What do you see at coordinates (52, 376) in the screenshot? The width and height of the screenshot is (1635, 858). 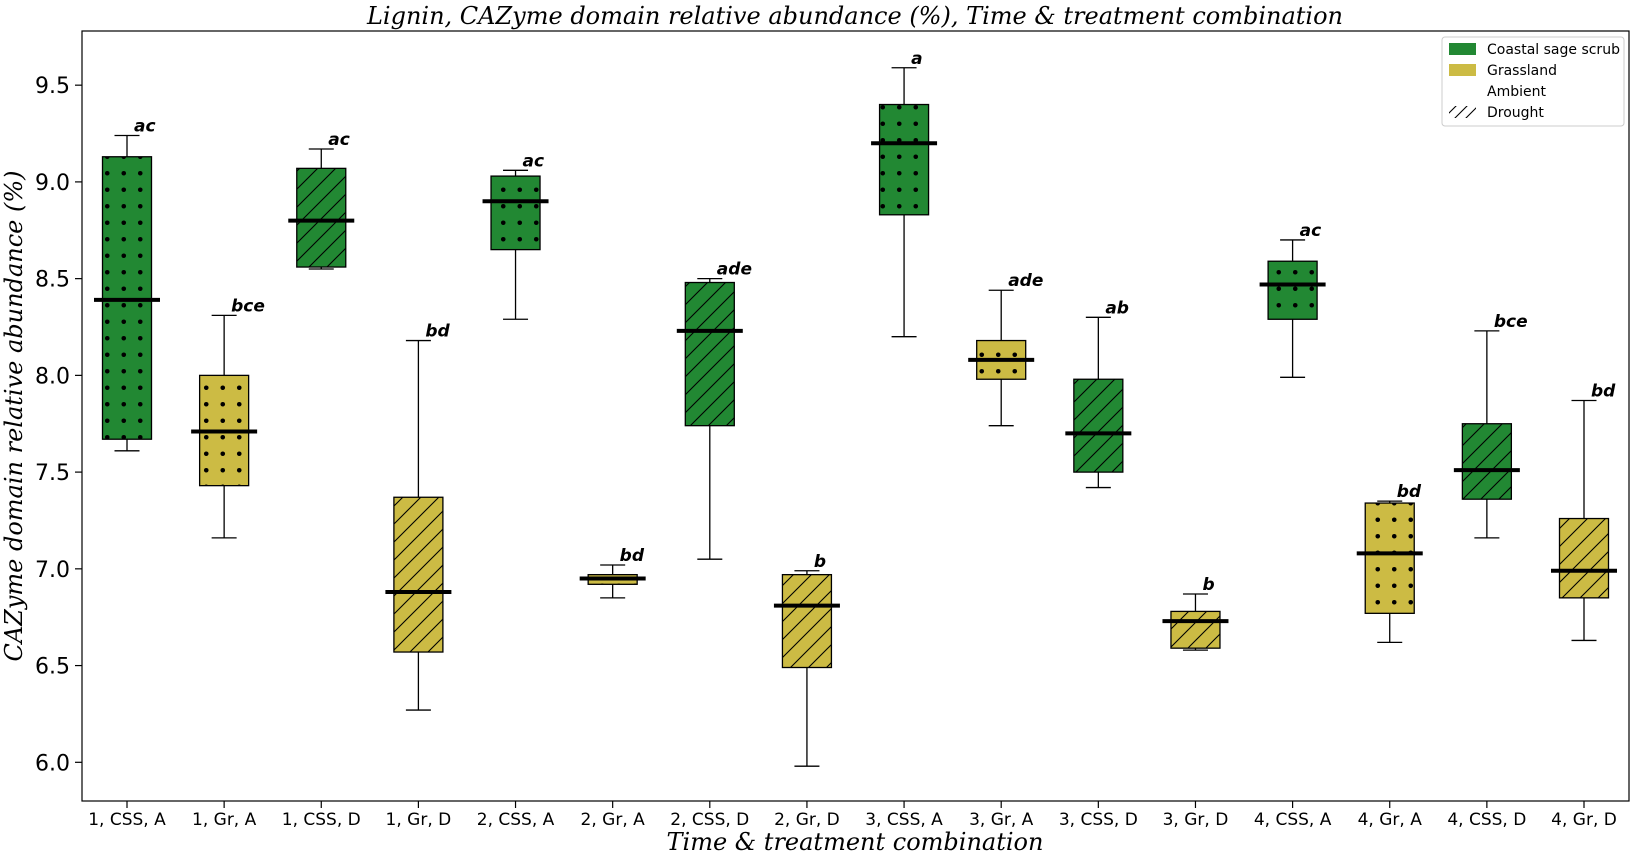 I see `y-tick-label: 8.0` at bounding box center [52, 376].